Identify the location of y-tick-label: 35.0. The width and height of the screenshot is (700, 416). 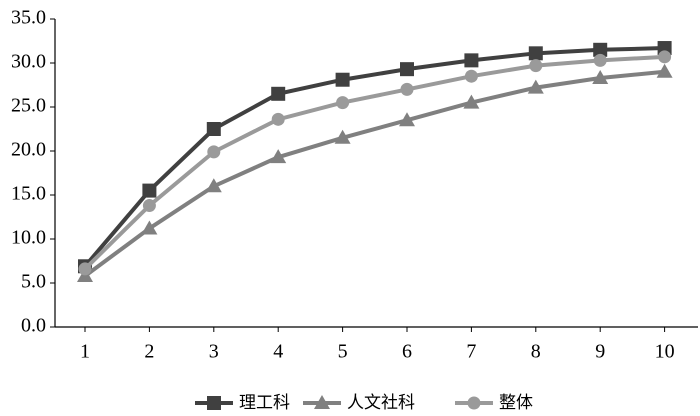
(28, 18).